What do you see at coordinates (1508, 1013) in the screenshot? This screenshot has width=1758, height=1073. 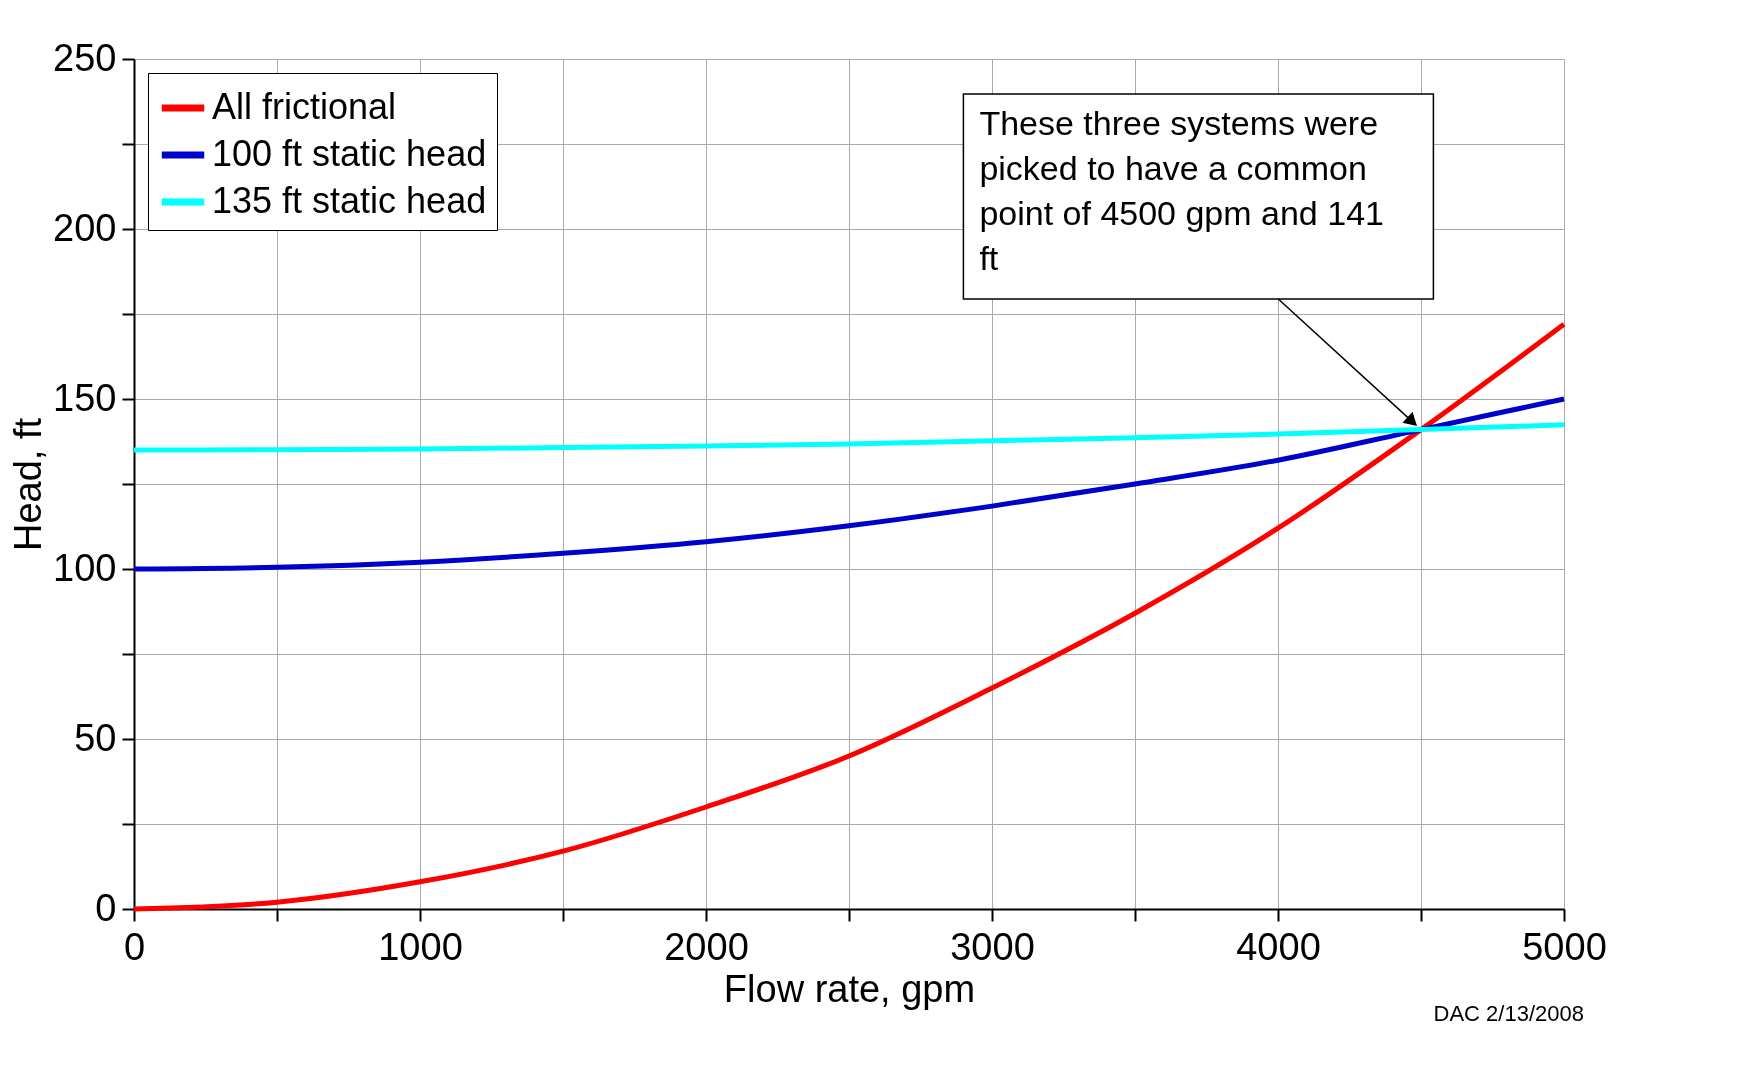 I see `text: DAC 2/13/2008` at bounding box center [1508, 1013].